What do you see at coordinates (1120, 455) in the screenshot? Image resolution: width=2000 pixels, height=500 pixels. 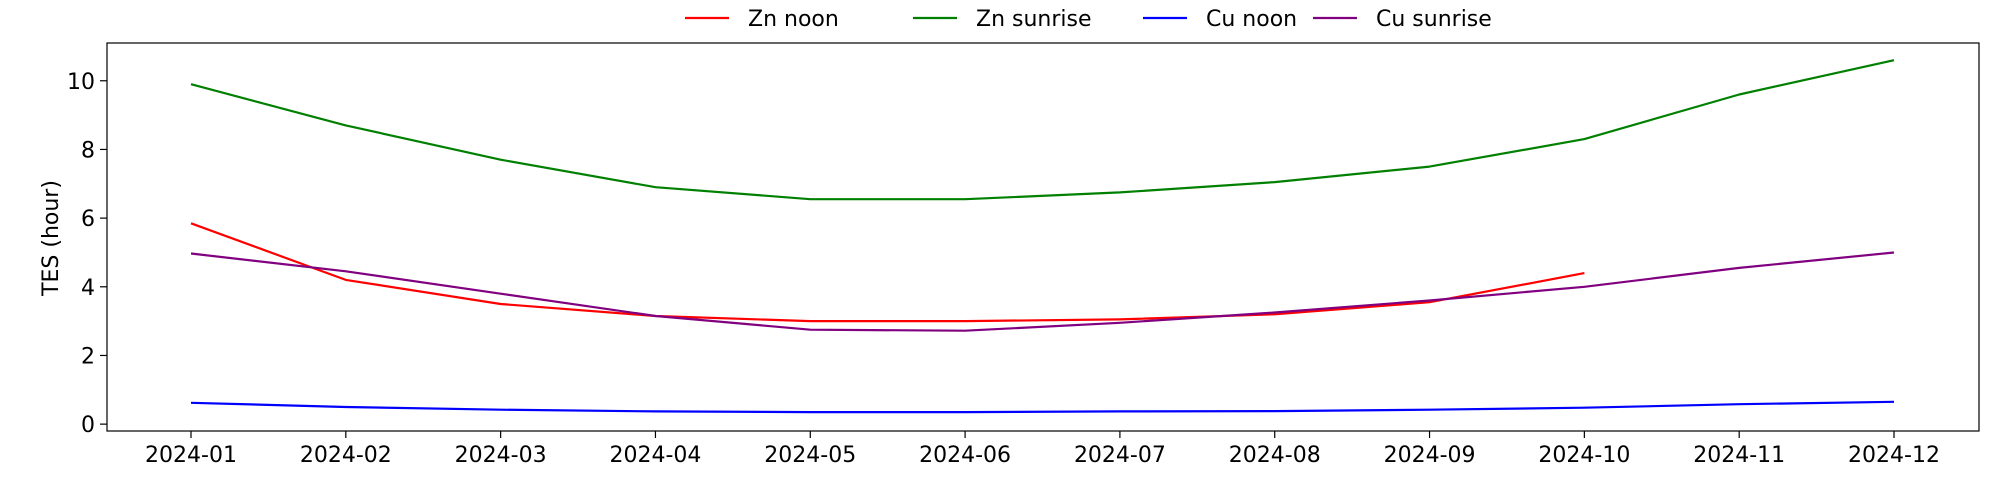 I see `x-tick-label: 2024-07` at bounding box center [1120, 455].